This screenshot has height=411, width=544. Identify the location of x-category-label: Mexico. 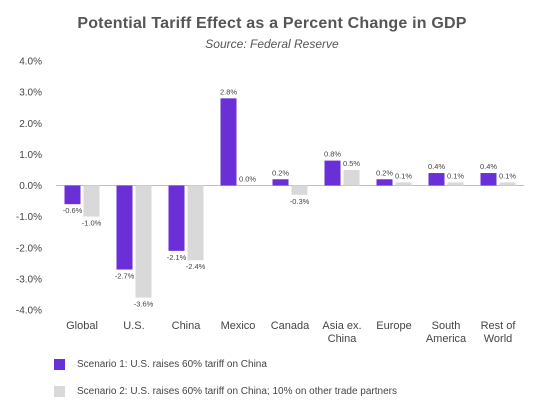
(238, 326).